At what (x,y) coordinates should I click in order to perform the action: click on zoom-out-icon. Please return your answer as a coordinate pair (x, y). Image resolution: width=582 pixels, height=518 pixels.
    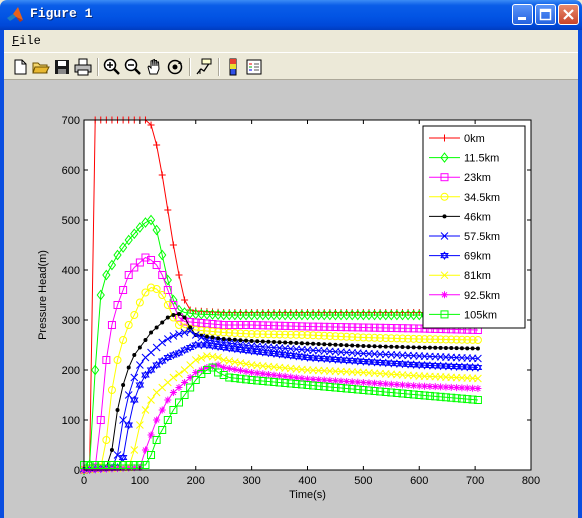
    Looking at the image, I should click on (133, 67).